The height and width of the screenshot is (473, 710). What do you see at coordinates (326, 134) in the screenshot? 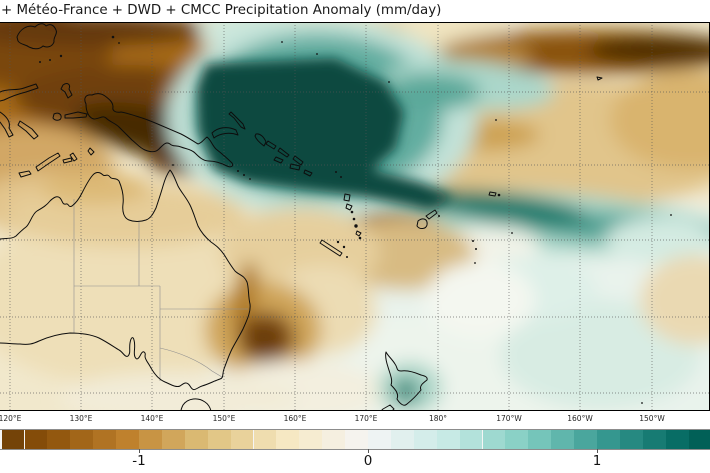
I see `wet-core-blob` at bounding box center [326, 134].